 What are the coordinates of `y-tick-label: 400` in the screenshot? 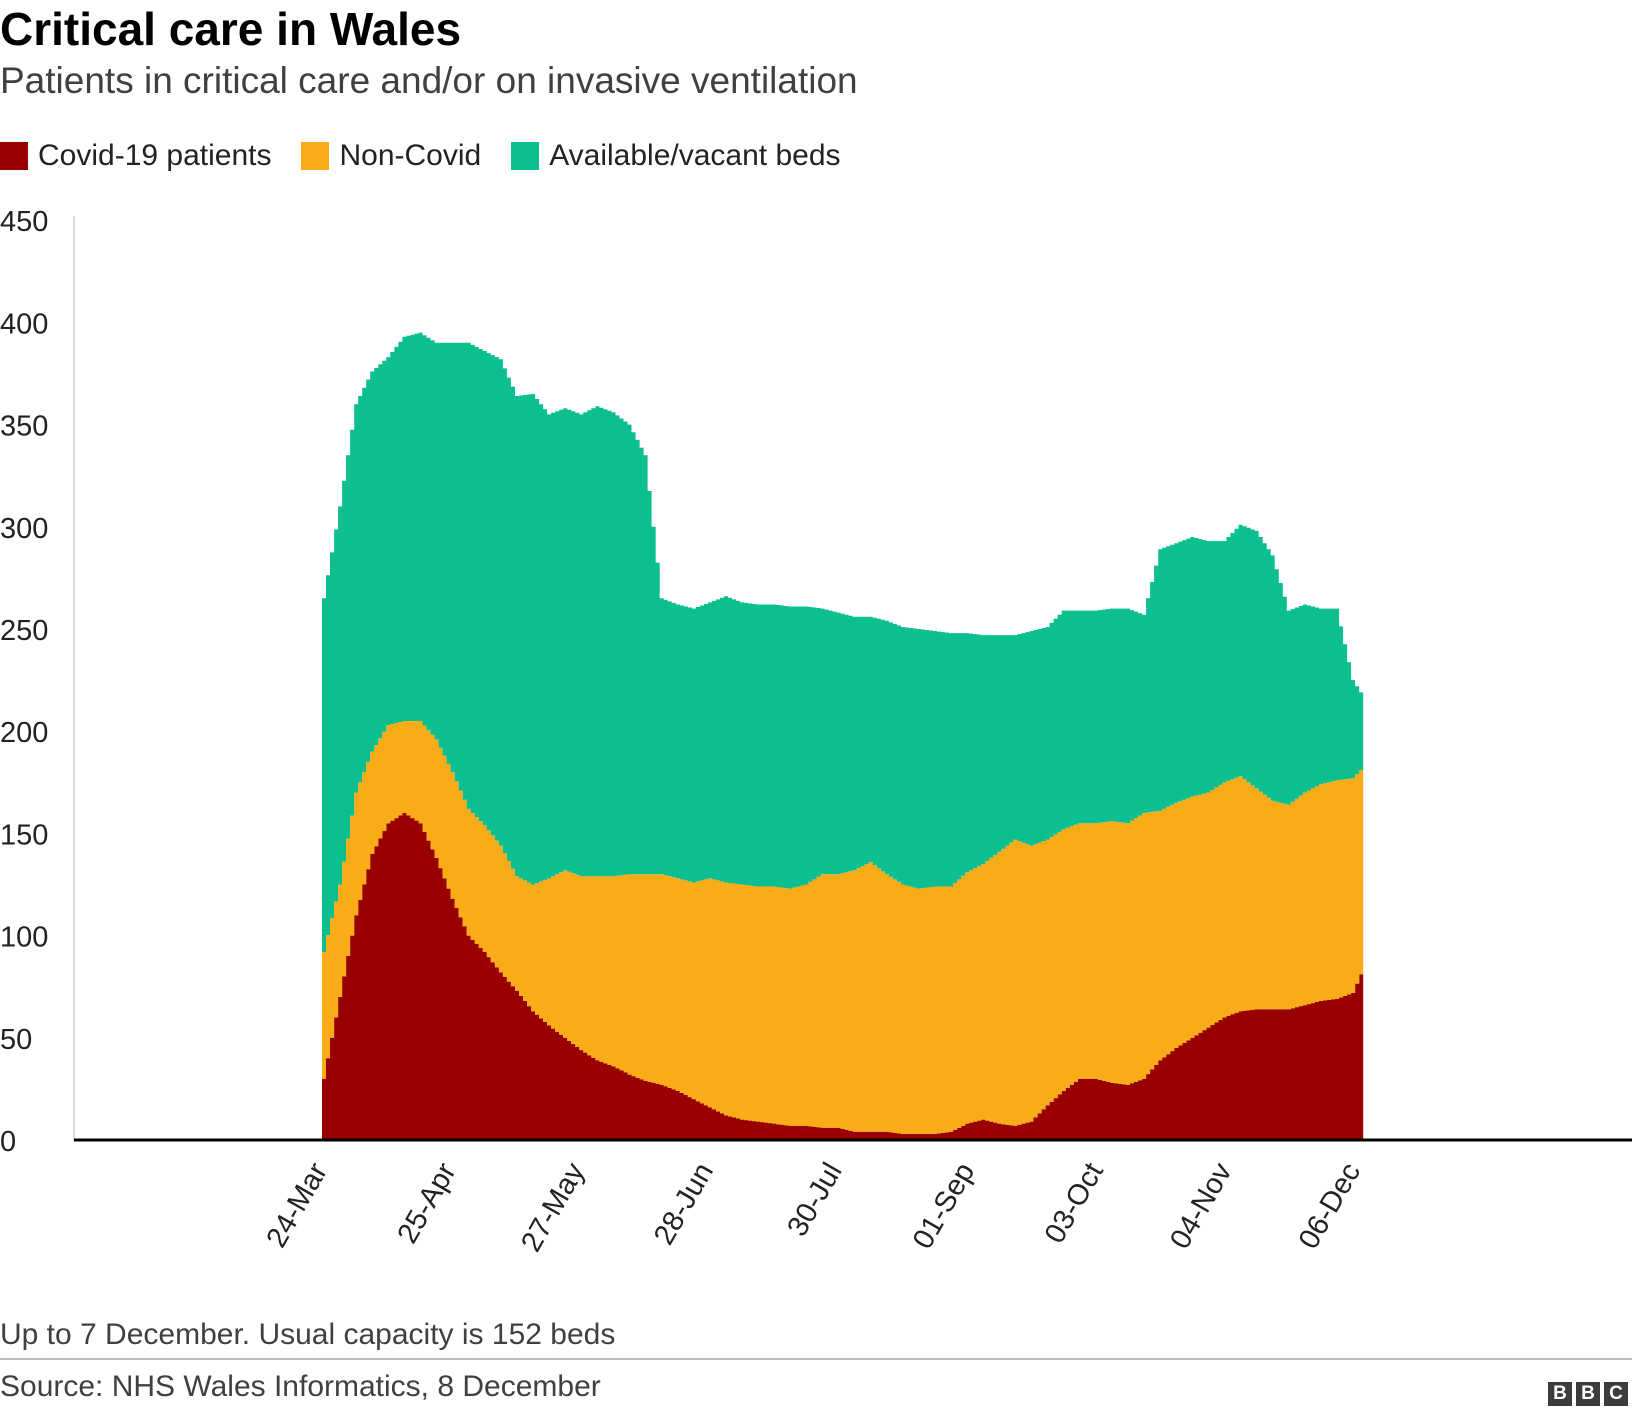 It's located at (24, 324).